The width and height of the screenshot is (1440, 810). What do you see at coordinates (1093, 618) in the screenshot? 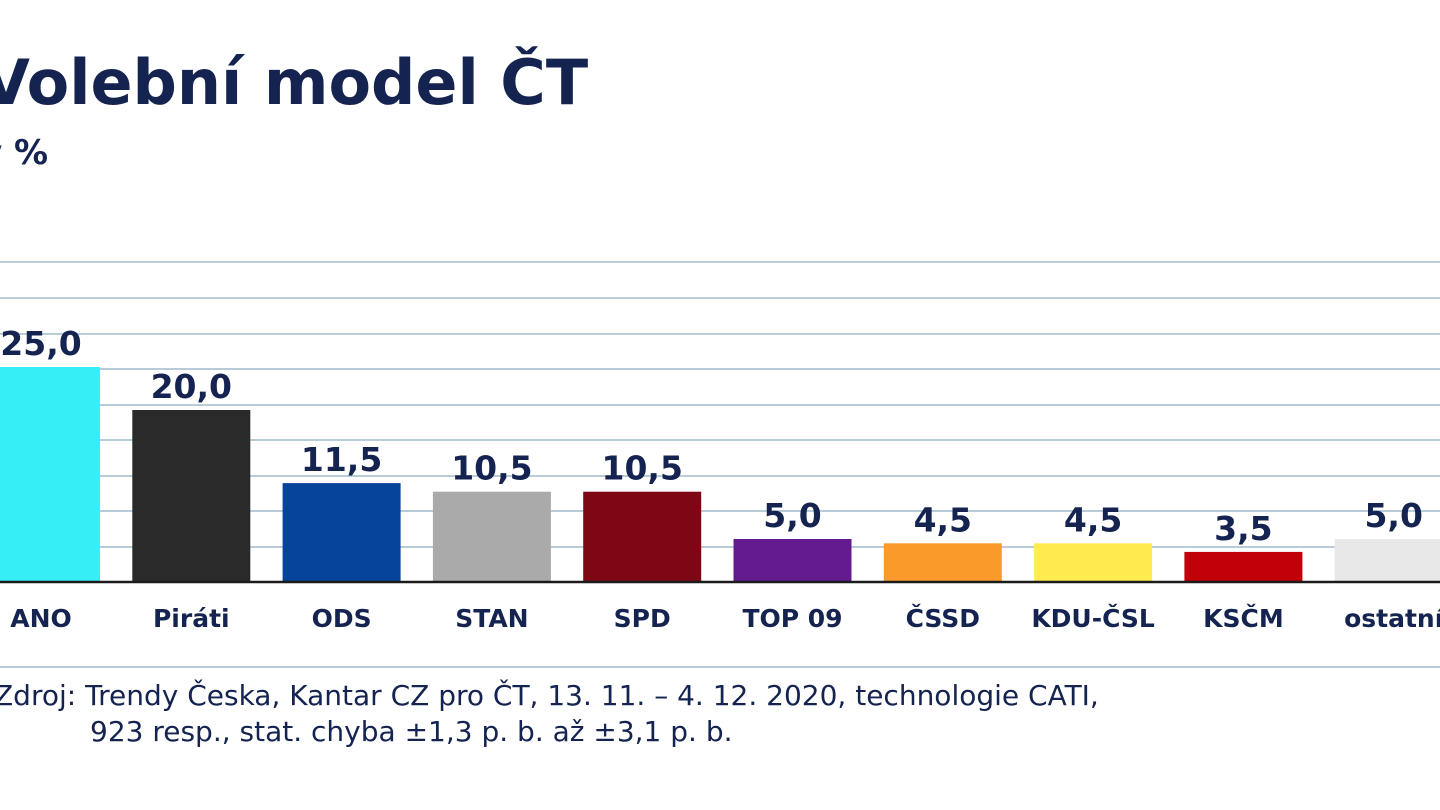
I see `category-label: KDU-ČSL` at bounding box center [1093, 618].